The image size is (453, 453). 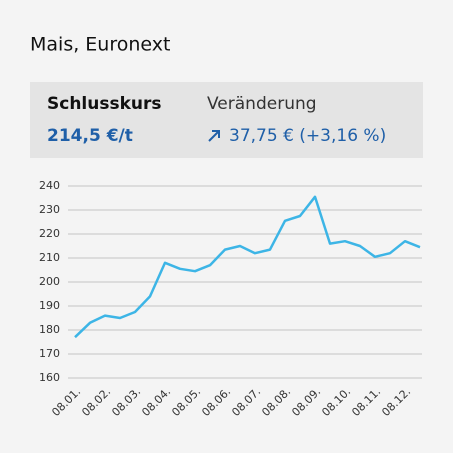 What do you see at coordinates (307, 136) in the screenshot?
I see `change-value: 37,75 € (+3,16 %)` at bounding box center [307, 136].